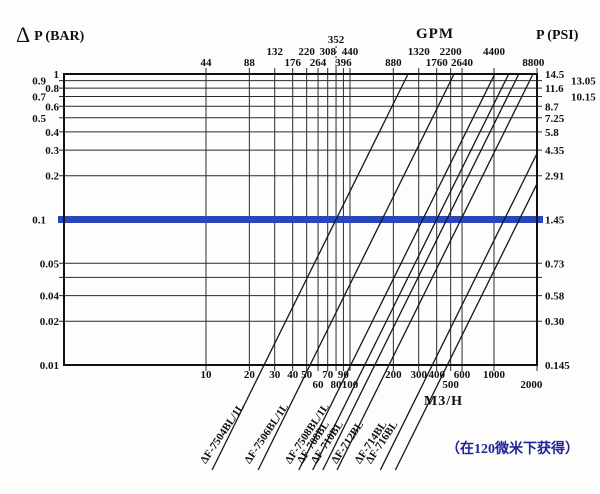  What do you see at coordinates (292, 63) in the screenshot?
I see `x-top-tick-label: 176` at bounding box center [292, 63].